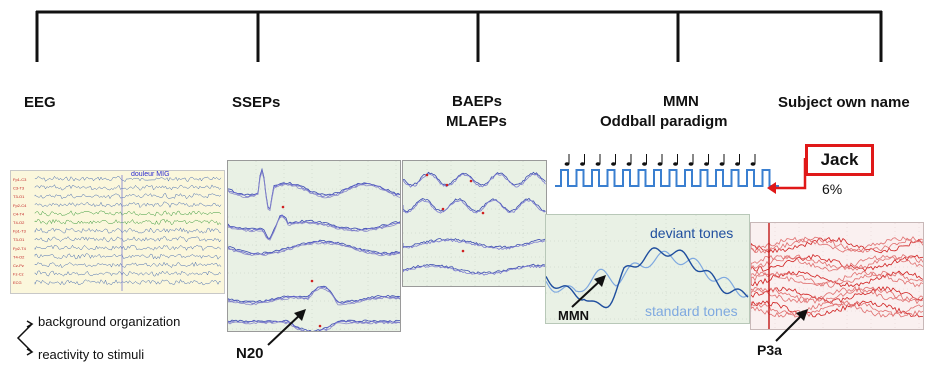 This screenshot has height=365, width=925. Describe the element at coordinates (769, 350) in the screenshot. I see `annotation-p3a: P3a` at that location.